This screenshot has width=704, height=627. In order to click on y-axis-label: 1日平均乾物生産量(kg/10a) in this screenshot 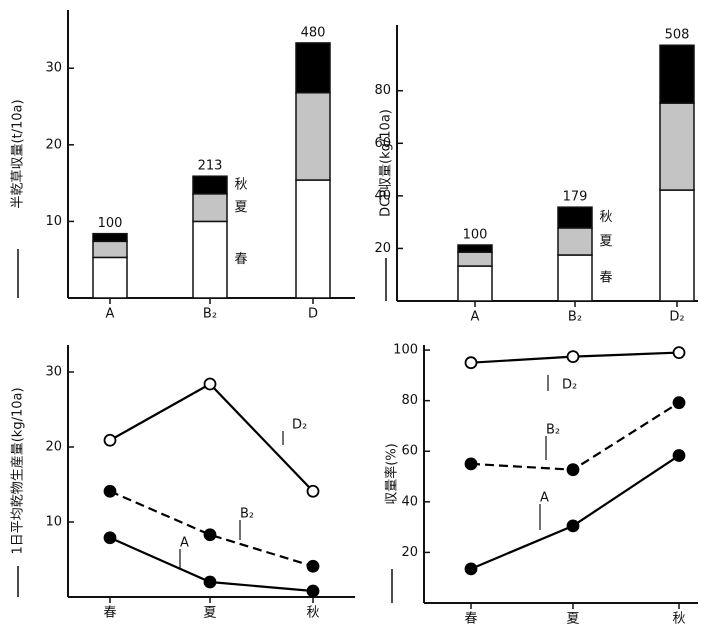, I will do `click(18, 470)`.